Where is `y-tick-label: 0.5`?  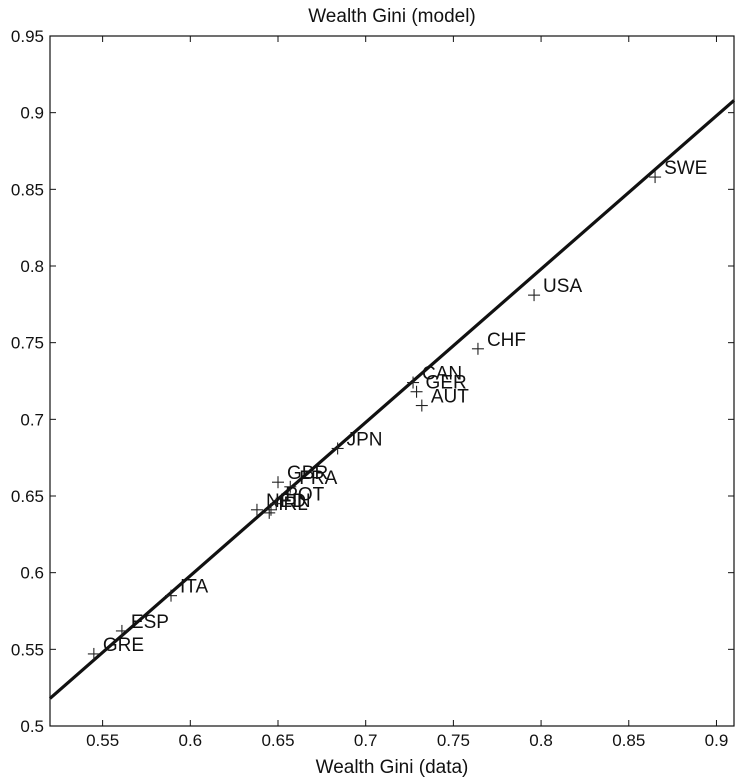 y-tick-label: 0.5 is located at coordinates (32, 726).